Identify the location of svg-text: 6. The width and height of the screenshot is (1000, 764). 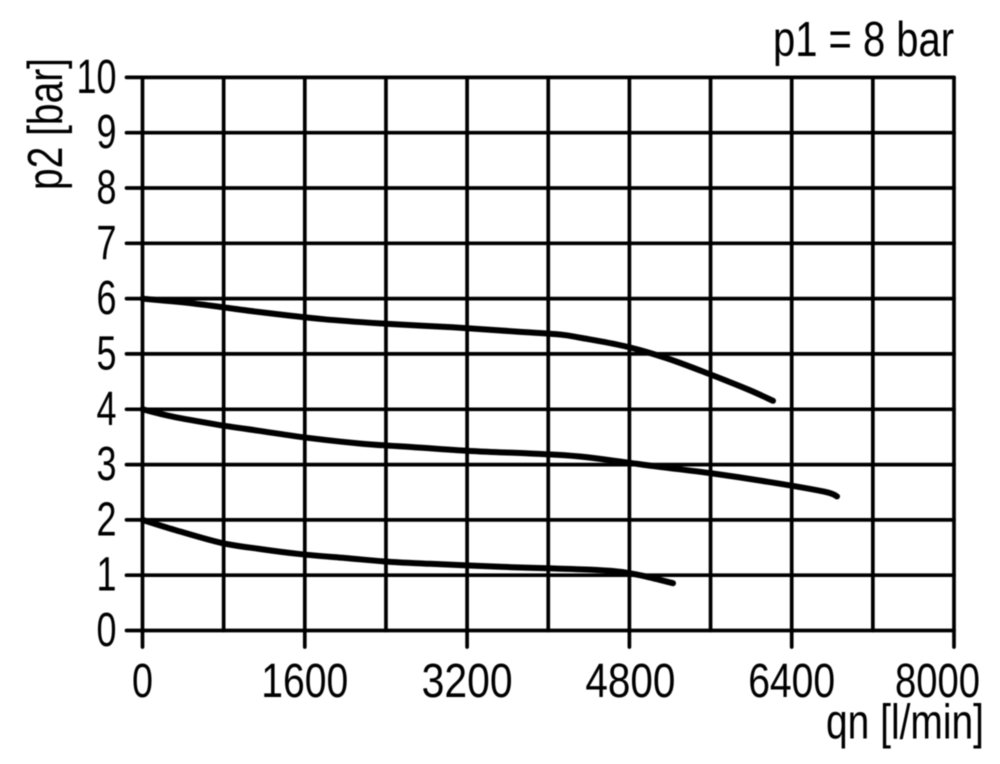
(107, 298).